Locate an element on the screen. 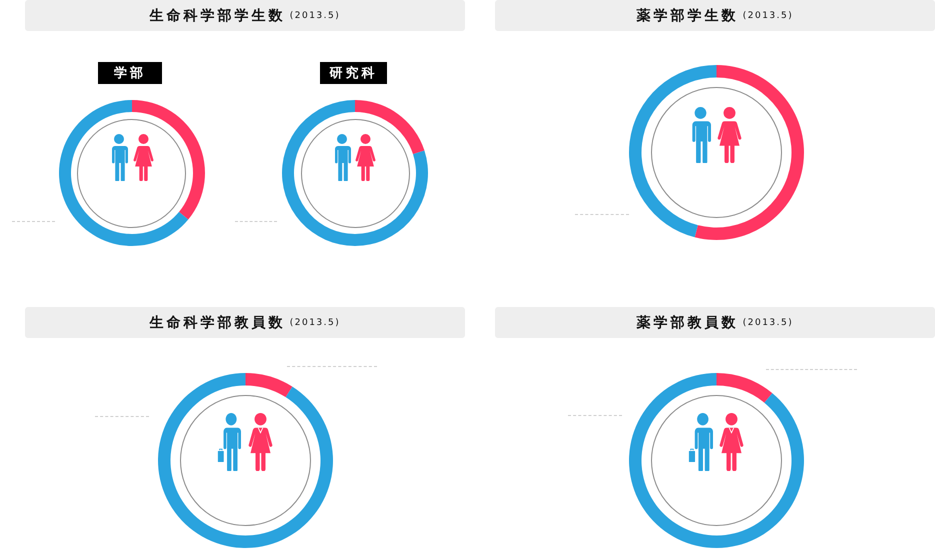 The width and height of the screenshot is (935, 549). chart-subtitle: 学部 is located at coordinates (130, 73).